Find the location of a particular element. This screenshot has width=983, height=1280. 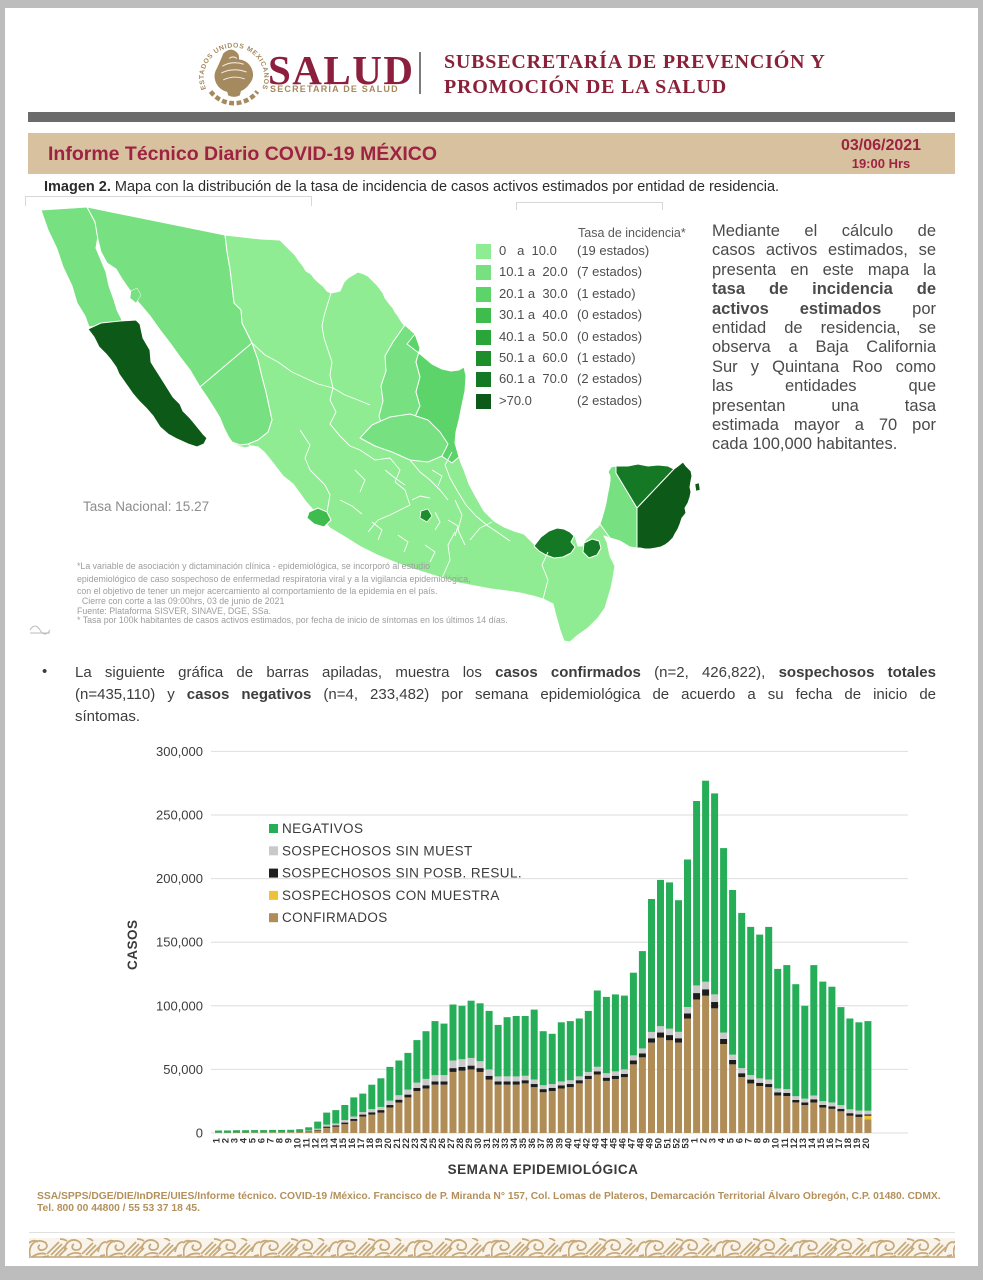

svg-text: 52 is located at coordinates (677, 1143).